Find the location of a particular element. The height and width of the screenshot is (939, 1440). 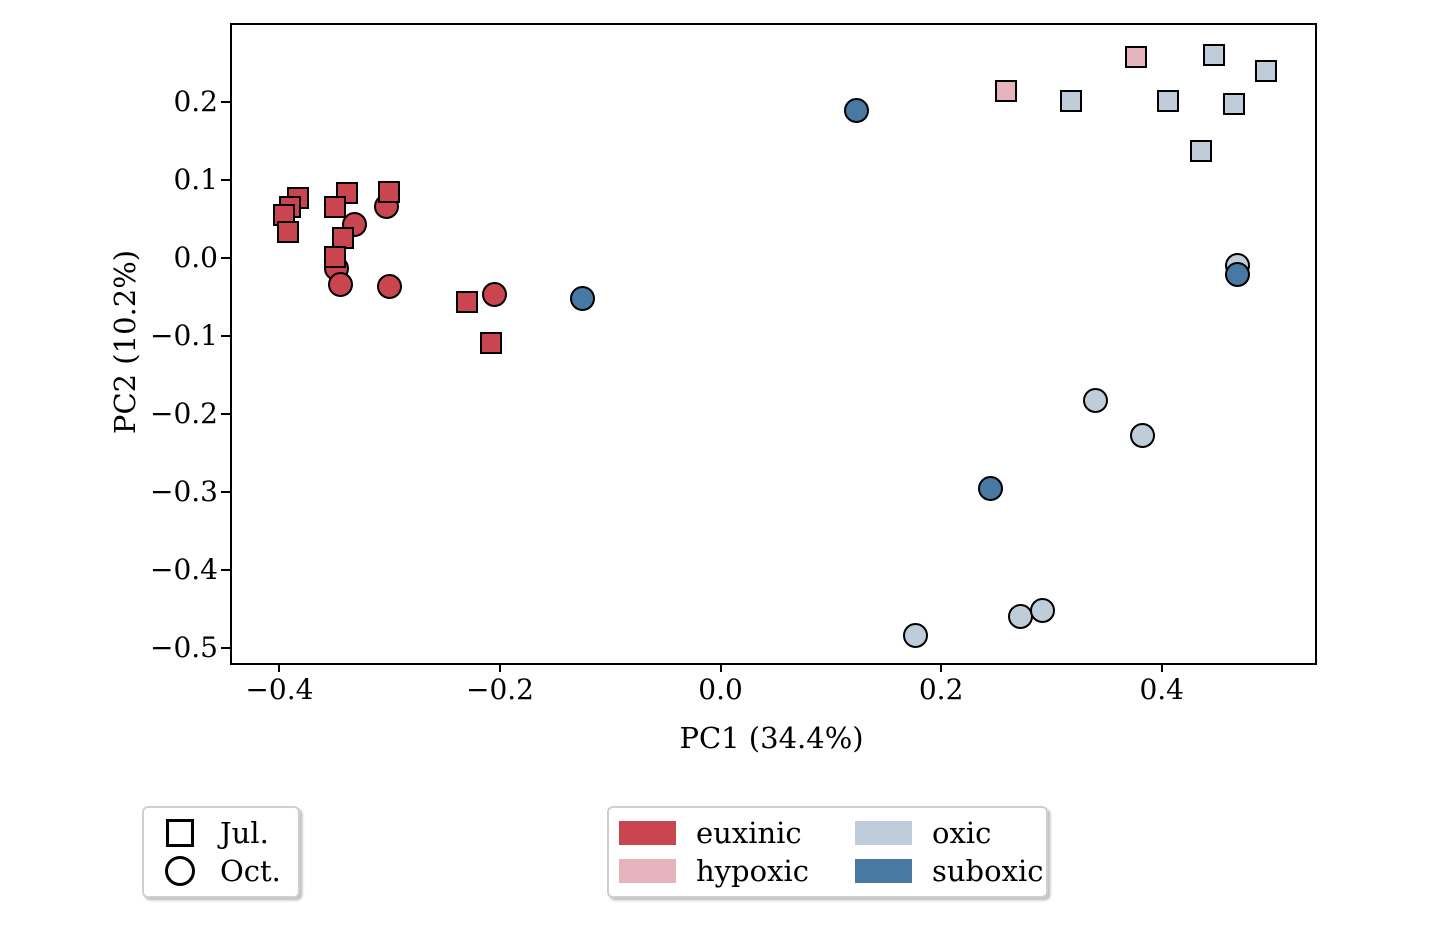

legend-label-euxinic: euxinic is located at coordinates (749, 832).